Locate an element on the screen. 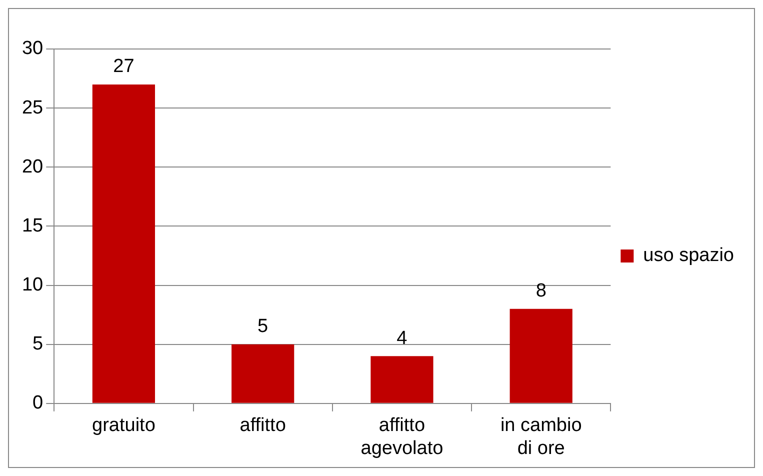 This screenshot has width=763, height=476. data-label: 27 is located at coordinates (123, 67).